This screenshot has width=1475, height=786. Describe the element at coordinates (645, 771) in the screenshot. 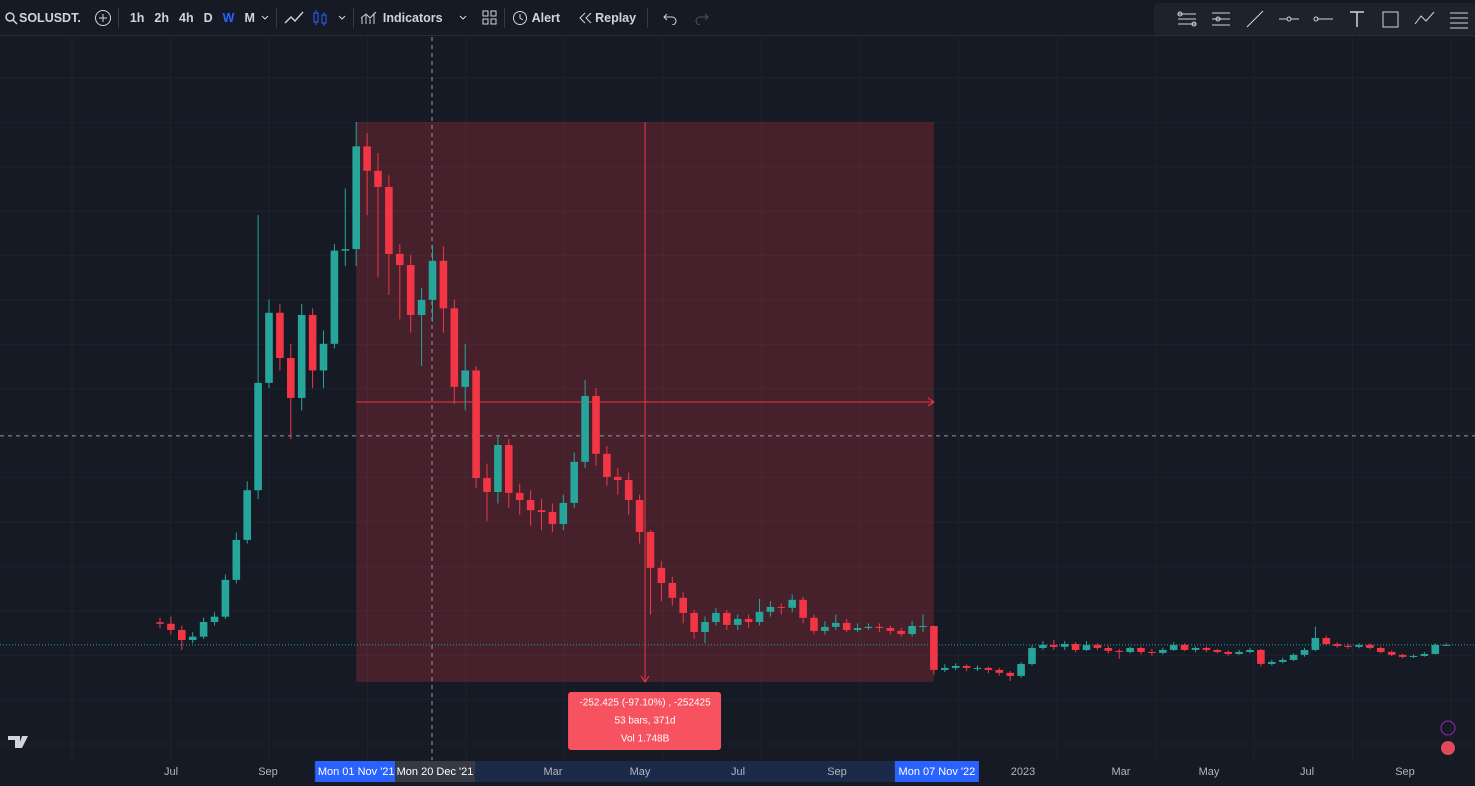

I see `axis-range` at that location.